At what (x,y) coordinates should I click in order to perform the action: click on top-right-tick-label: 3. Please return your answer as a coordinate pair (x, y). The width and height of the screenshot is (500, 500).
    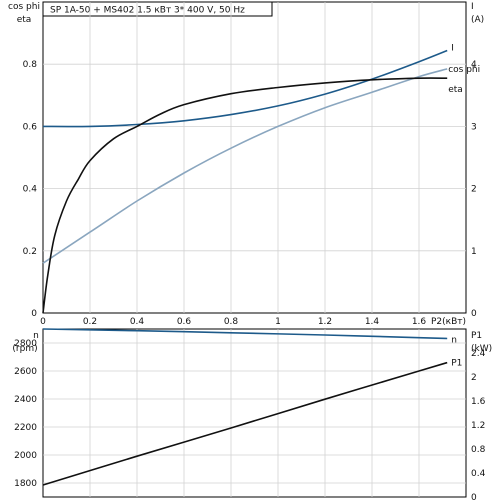
    Looking at the image, I should click on (474, 127).